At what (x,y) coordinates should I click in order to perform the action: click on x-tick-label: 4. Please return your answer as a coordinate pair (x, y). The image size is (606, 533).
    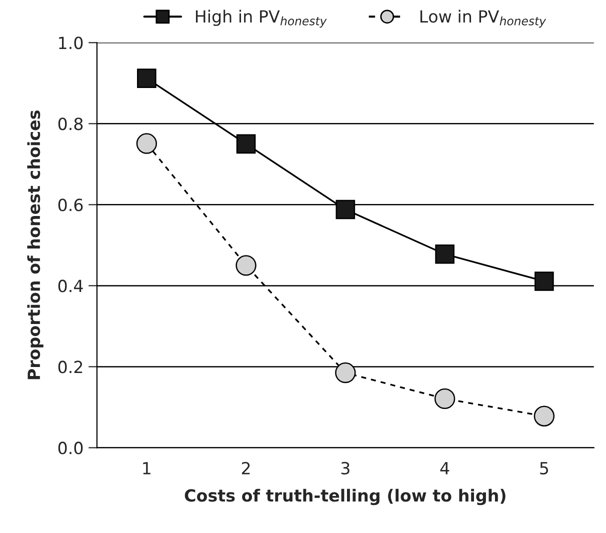
    Looking at the image, I should click on (445, 468).